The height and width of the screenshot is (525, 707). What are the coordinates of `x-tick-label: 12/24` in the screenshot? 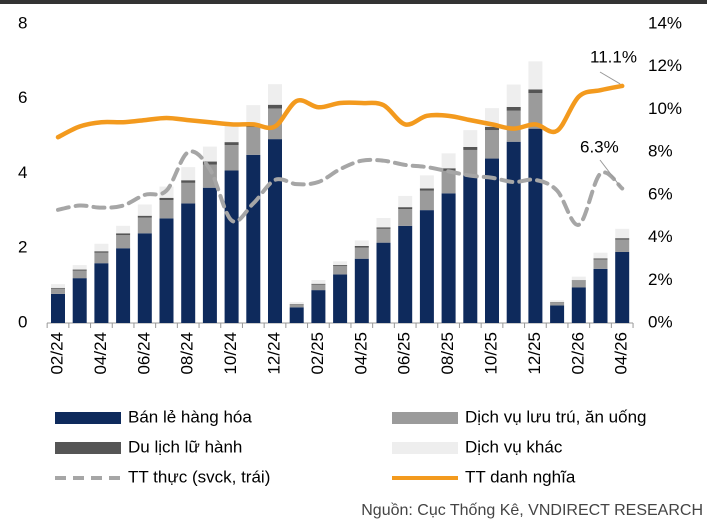 It's located at (273, 353).